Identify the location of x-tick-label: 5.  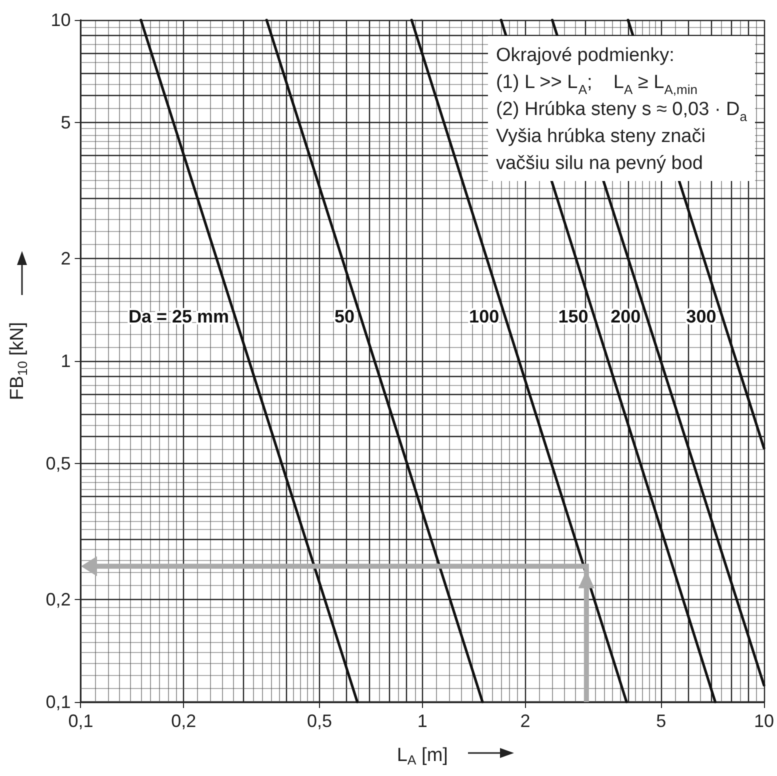
(661, 721).